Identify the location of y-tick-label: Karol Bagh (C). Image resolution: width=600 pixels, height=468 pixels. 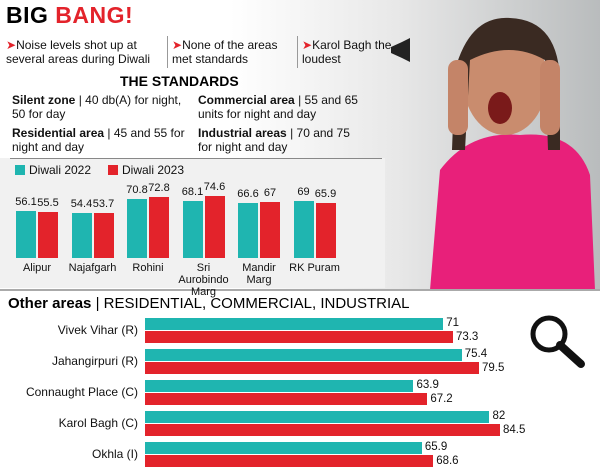
(98, 423).